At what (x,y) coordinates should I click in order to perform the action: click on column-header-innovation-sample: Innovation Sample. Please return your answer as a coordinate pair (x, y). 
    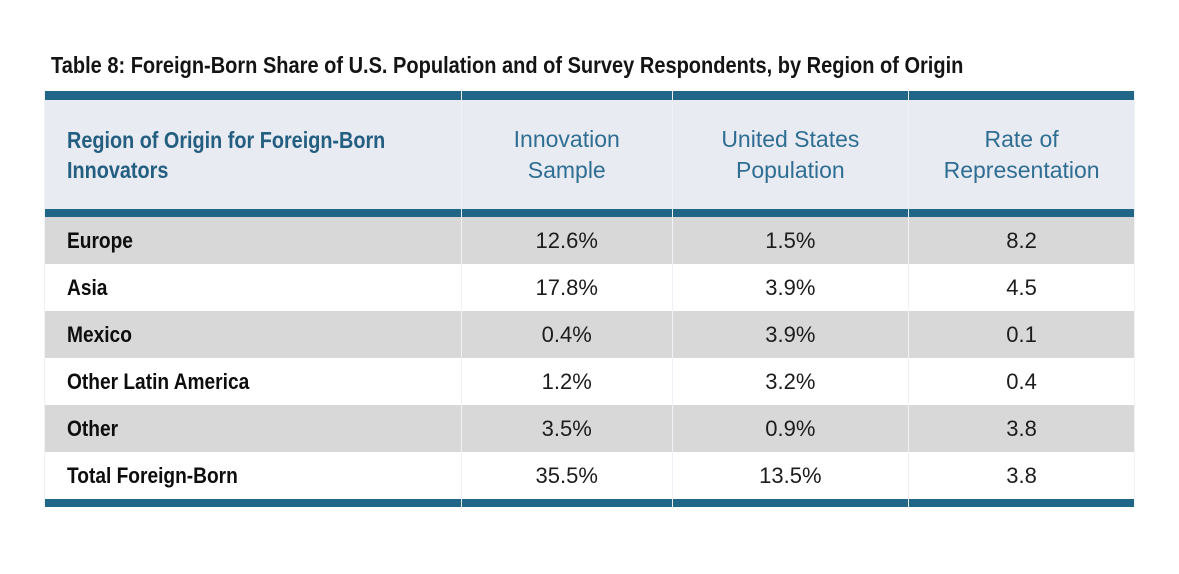
    Looking at the image, I should click on (566, 154).